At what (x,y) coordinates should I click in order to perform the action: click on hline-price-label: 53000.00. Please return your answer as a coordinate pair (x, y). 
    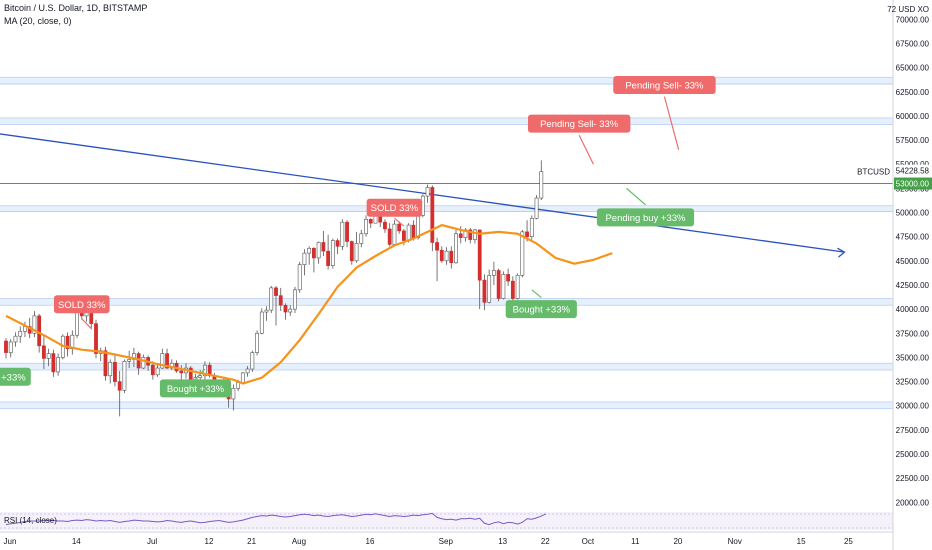
    Looking at the image, I should click on (913, 184).